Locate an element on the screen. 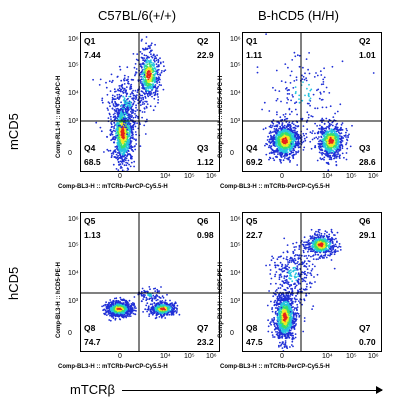 The image size is (405, 413). quadrant-value-q7: 23.2 is located at coordinates (205, 342).